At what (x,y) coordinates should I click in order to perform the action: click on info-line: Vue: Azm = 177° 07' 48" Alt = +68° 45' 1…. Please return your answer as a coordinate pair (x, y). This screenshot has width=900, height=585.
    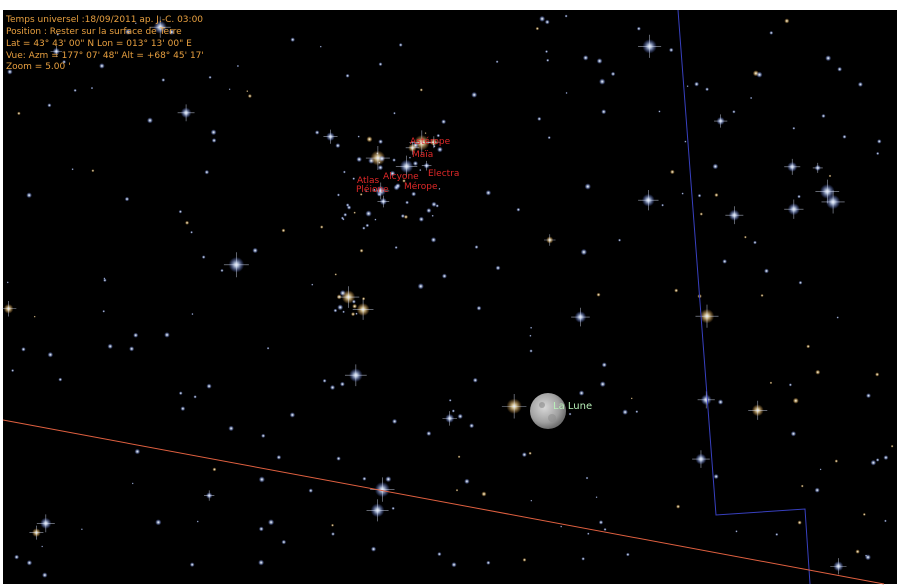
    Looking at the image, I should click on (105, 56).